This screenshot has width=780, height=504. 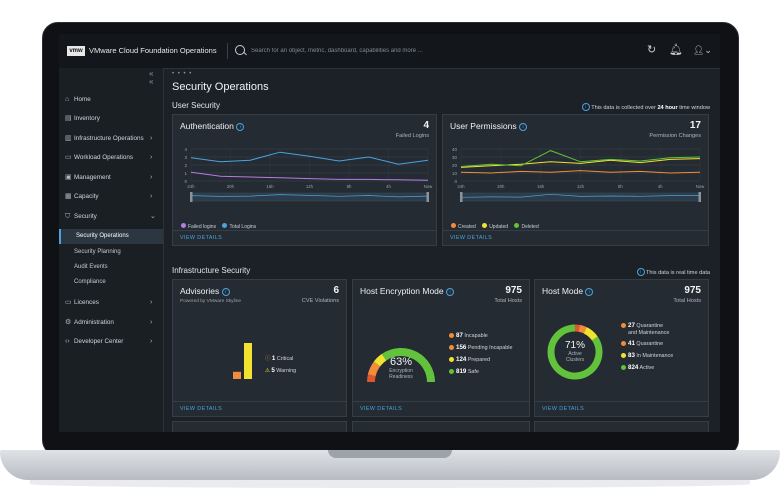 What do you see at coordinates (111, 100) in the screenshot?
I see `sidebar-item-home: ⌂ Home` at bounding box center [111, 100].